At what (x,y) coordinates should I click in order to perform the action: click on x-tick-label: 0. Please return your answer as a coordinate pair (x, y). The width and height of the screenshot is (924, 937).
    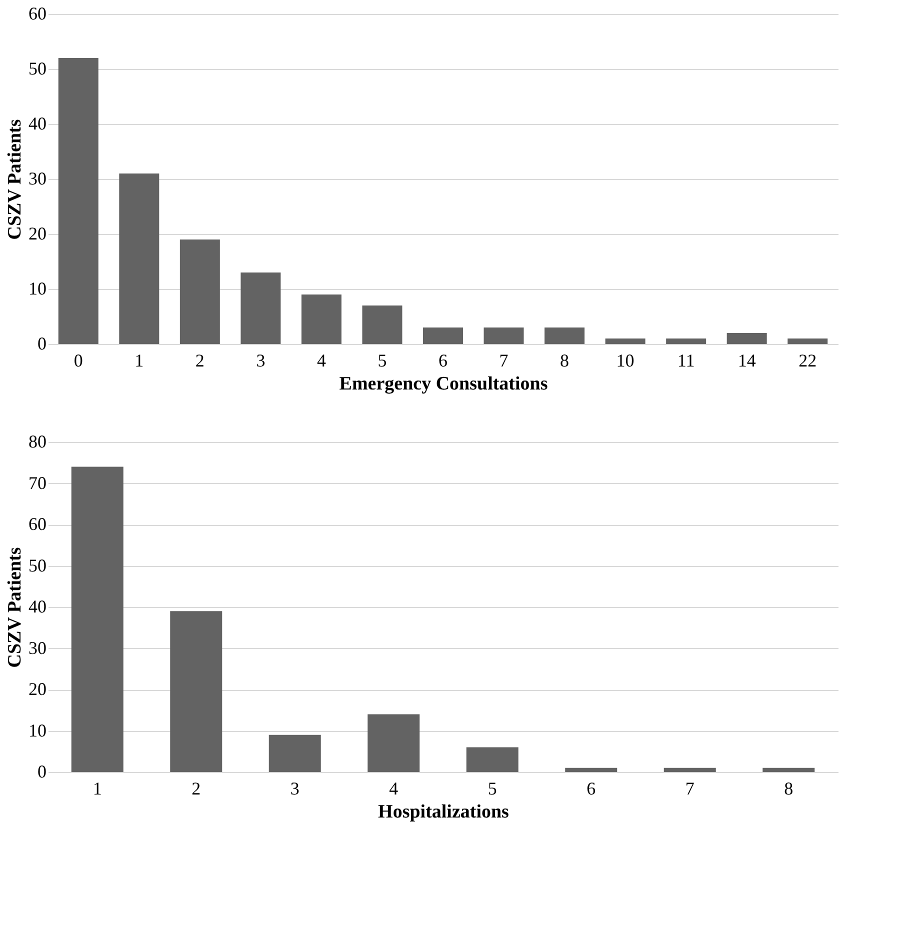
    Looking at the image, I should click on (78, 360).